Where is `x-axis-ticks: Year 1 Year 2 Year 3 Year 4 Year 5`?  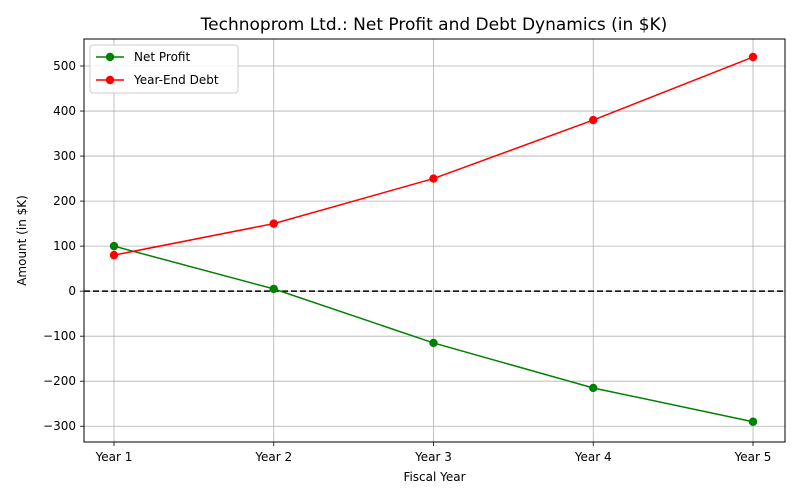 x-axis-ticks: Year 1 Year 2 Year 3 Year 4 Year 5 is located at coordinates (433, 453).